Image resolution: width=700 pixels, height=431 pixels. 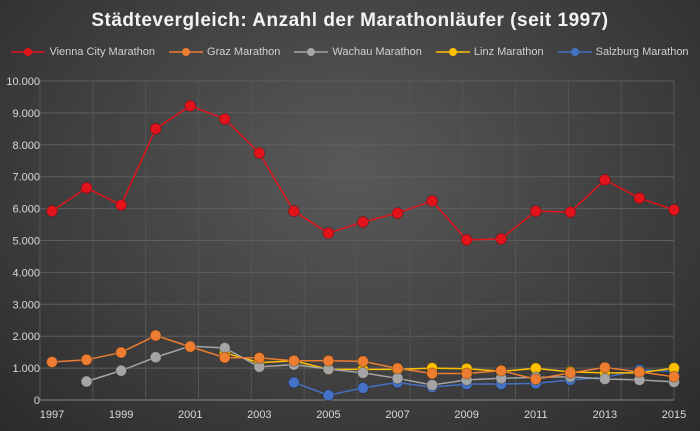 What do you see at coordinates (328, 415) in the screenshot?
I see `x-tick-label: 2005` at bounding box center [328, 415].